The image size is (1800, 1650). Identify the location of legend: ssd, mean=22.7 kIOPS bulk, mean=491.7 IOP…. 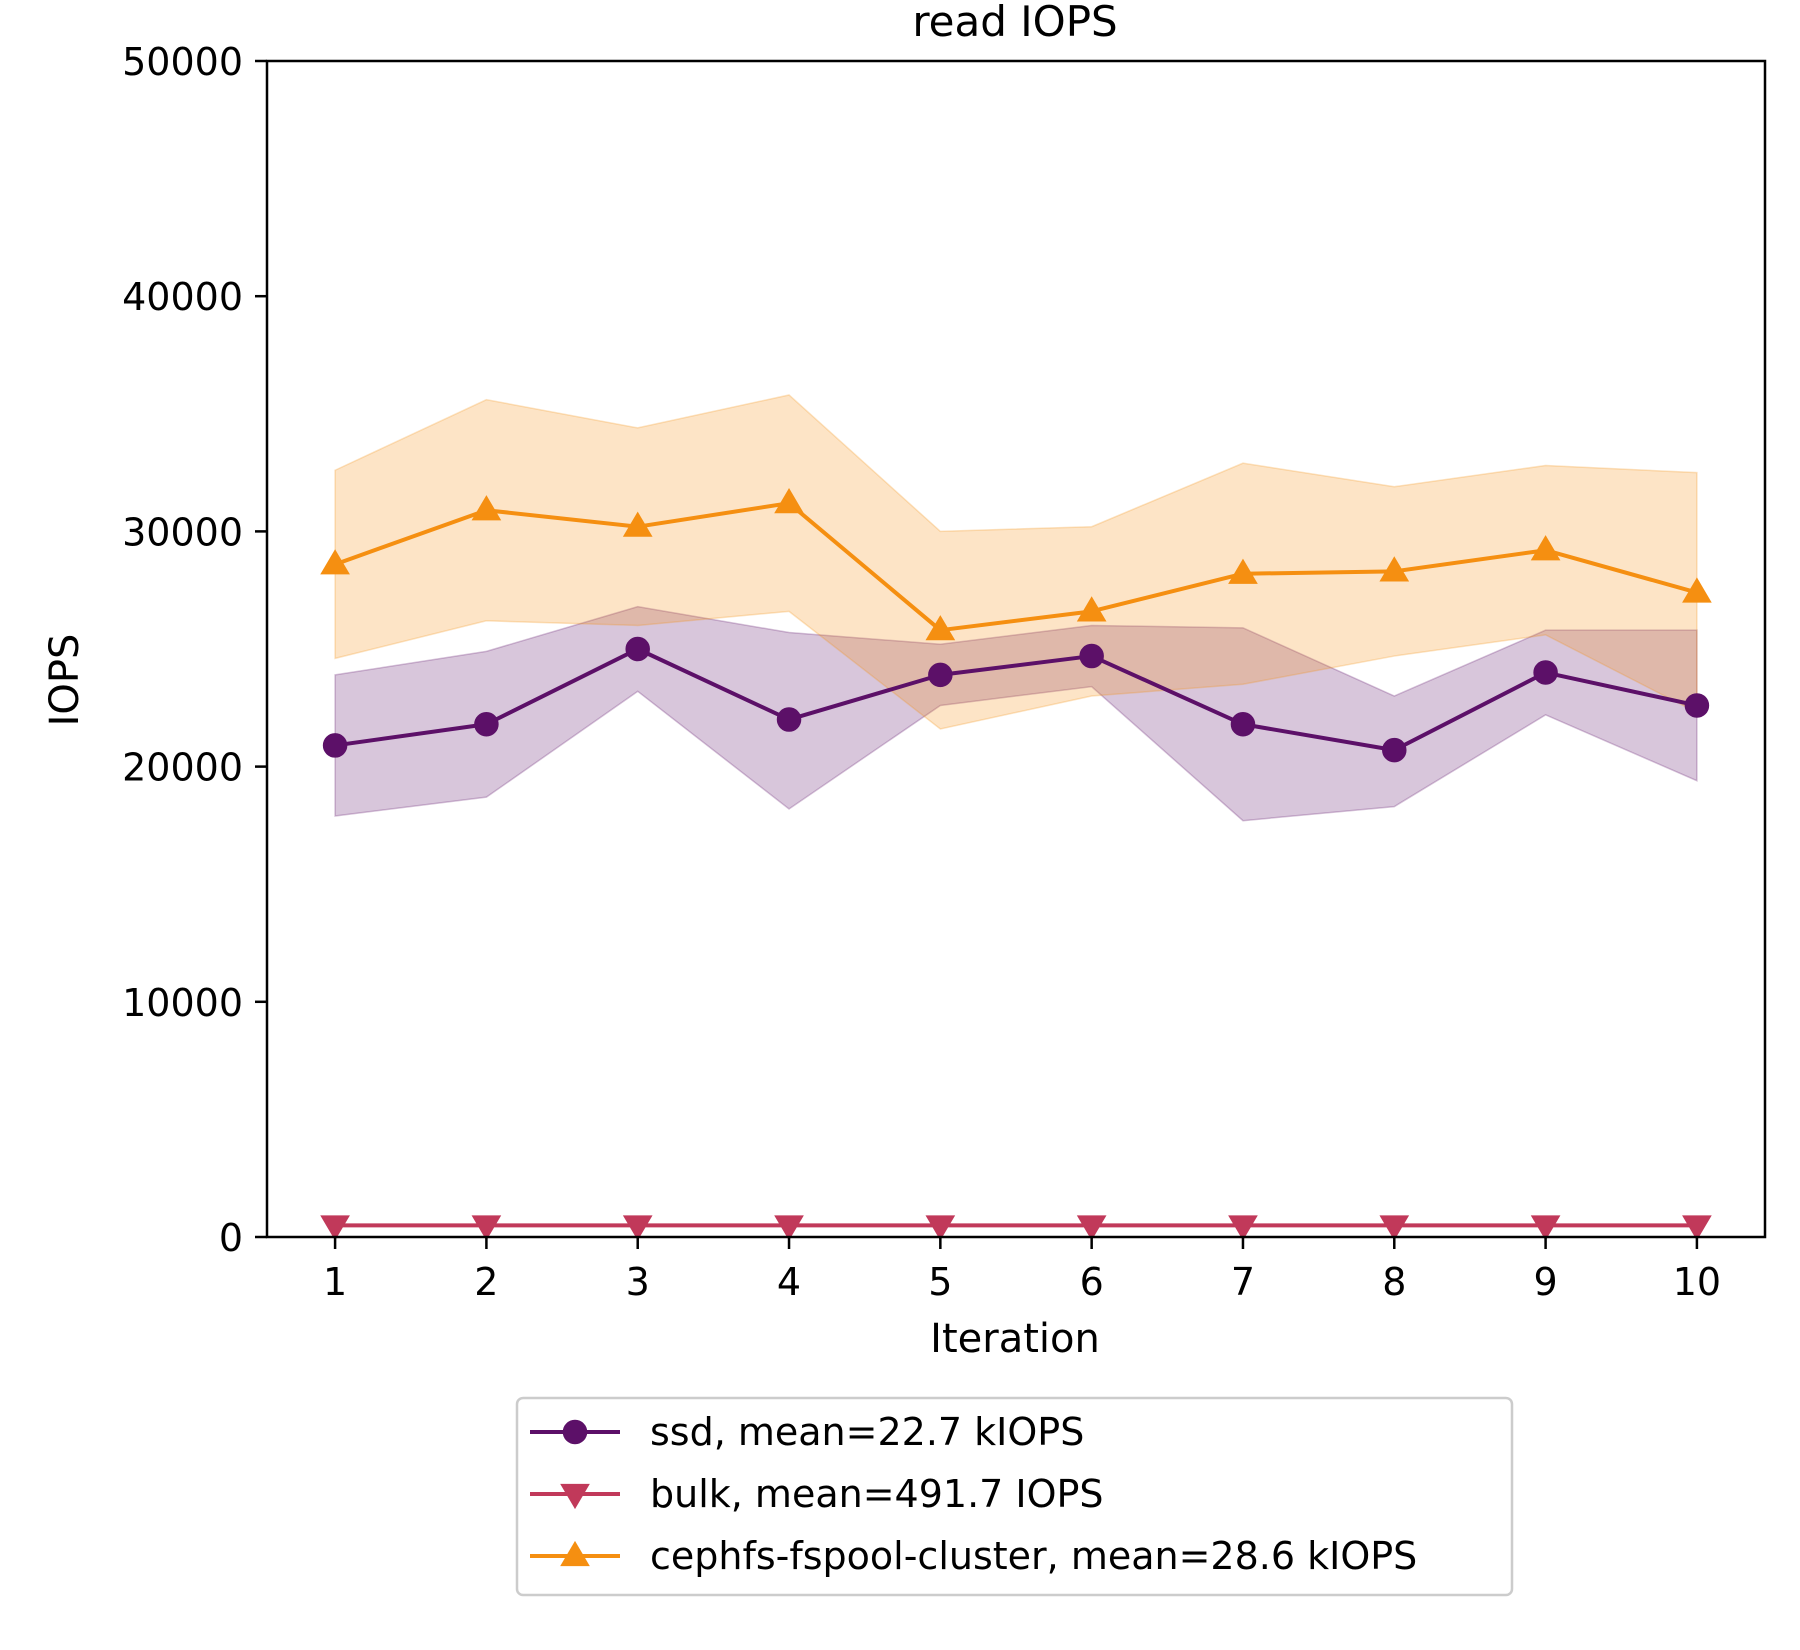
(1014, 1496).